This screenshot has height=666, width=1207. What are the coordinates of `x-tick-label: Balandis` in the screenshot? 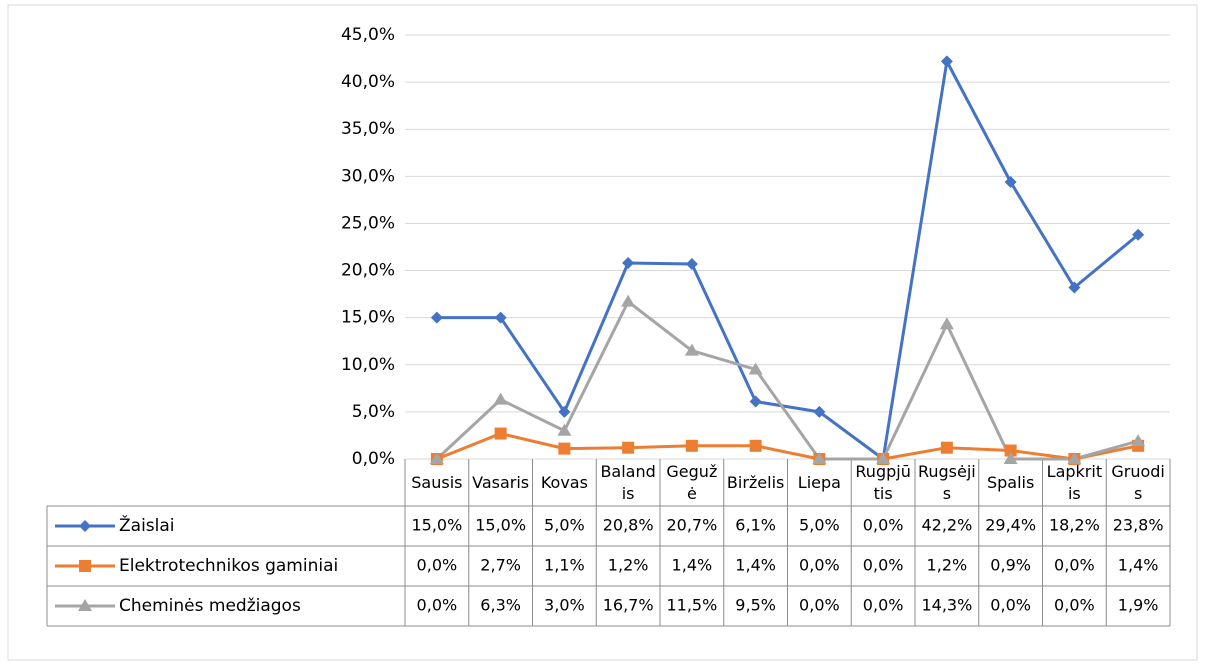 It's located at (628, 482).